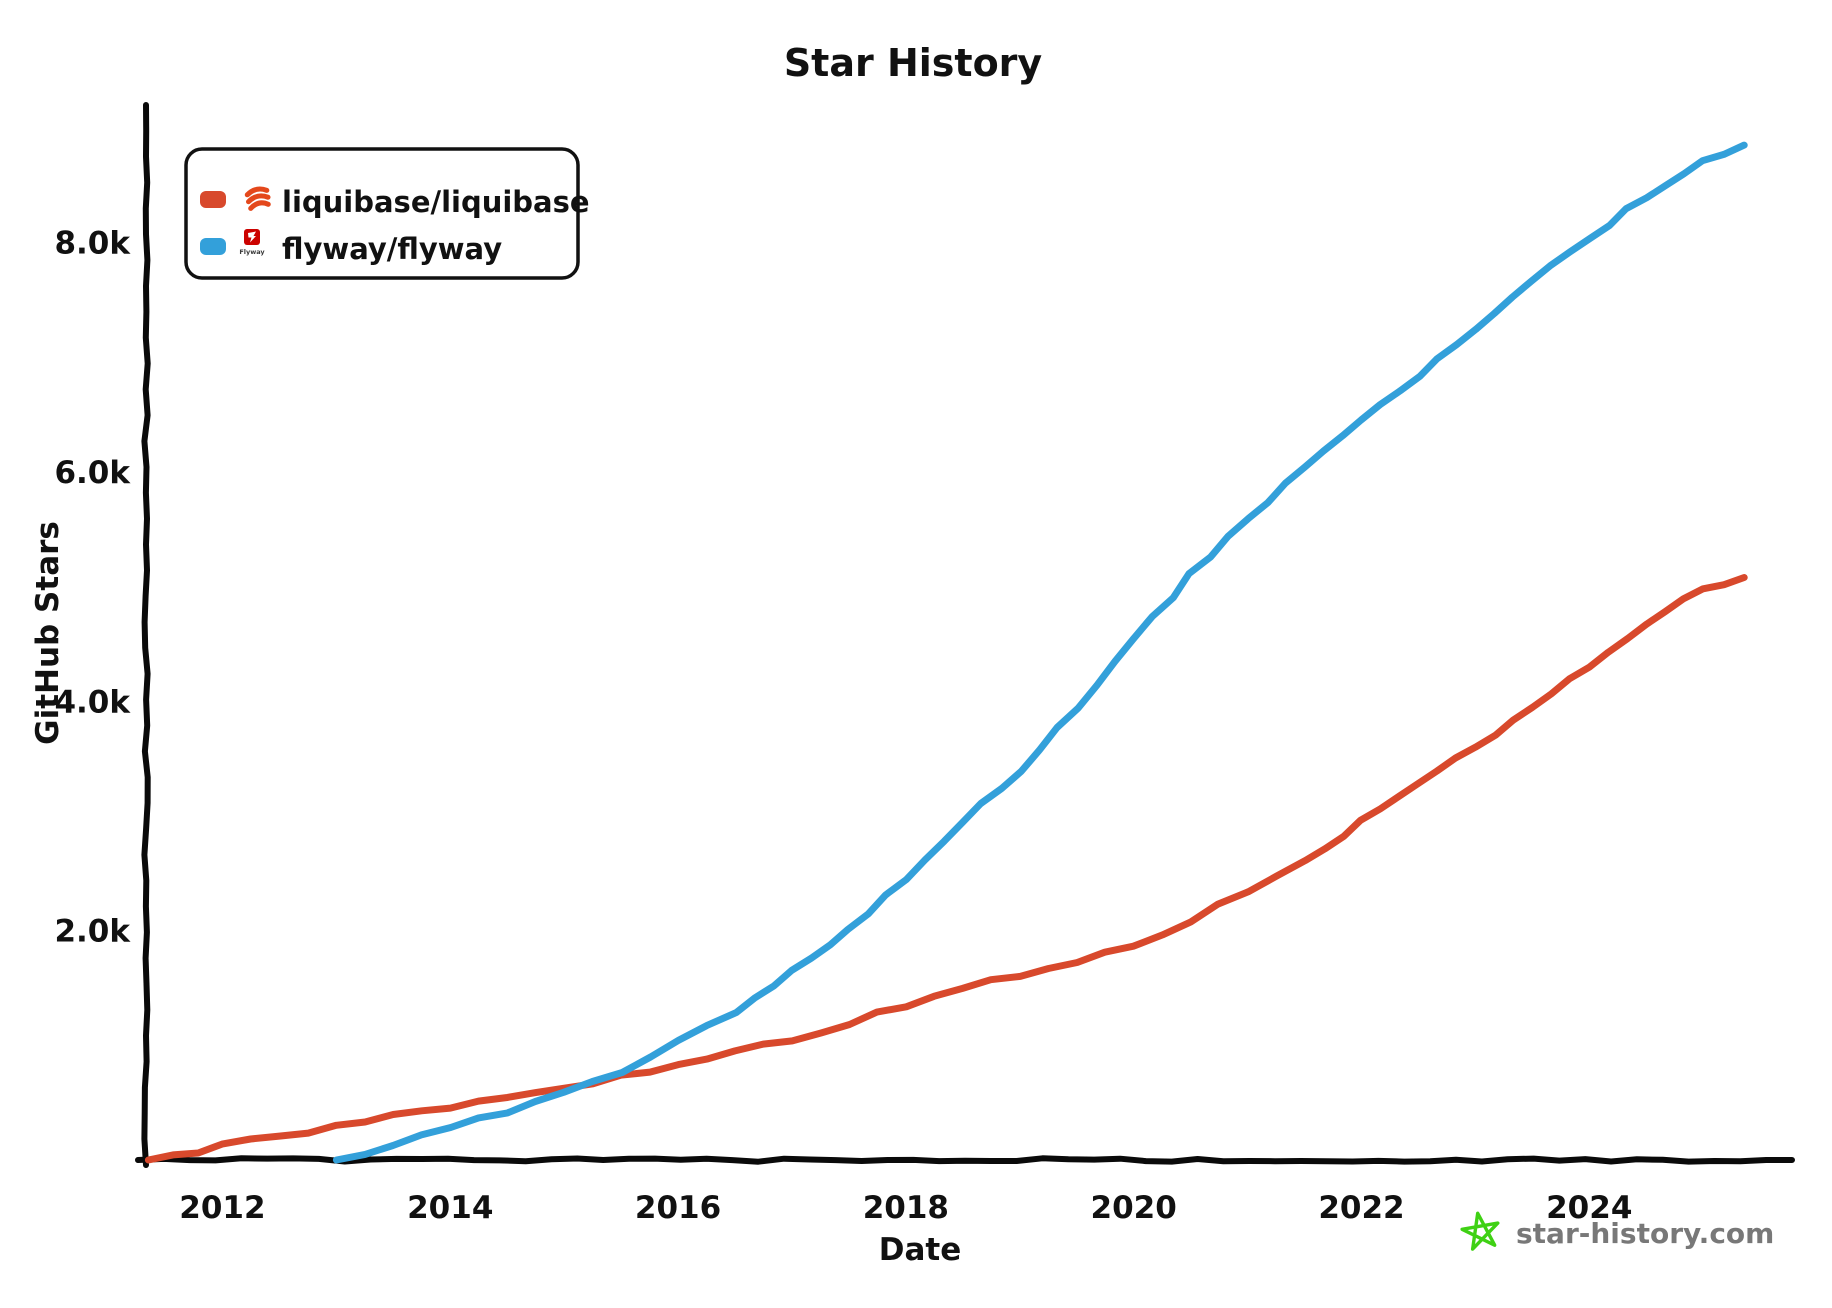 Image resolution: width=1832 pixels, height=1308 pixels. What do you see at coordinates (920, 1250) in the screenshot?
I see `x-axis-label: Date` at bounding box center [920, 1250].